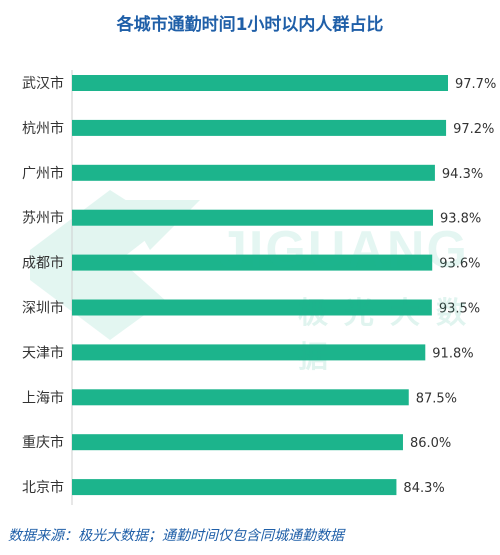  What do you see at coordinates (462, 174) in the screenshot?
I see `value-label: 94.3%` at bounding box center [462, 174].